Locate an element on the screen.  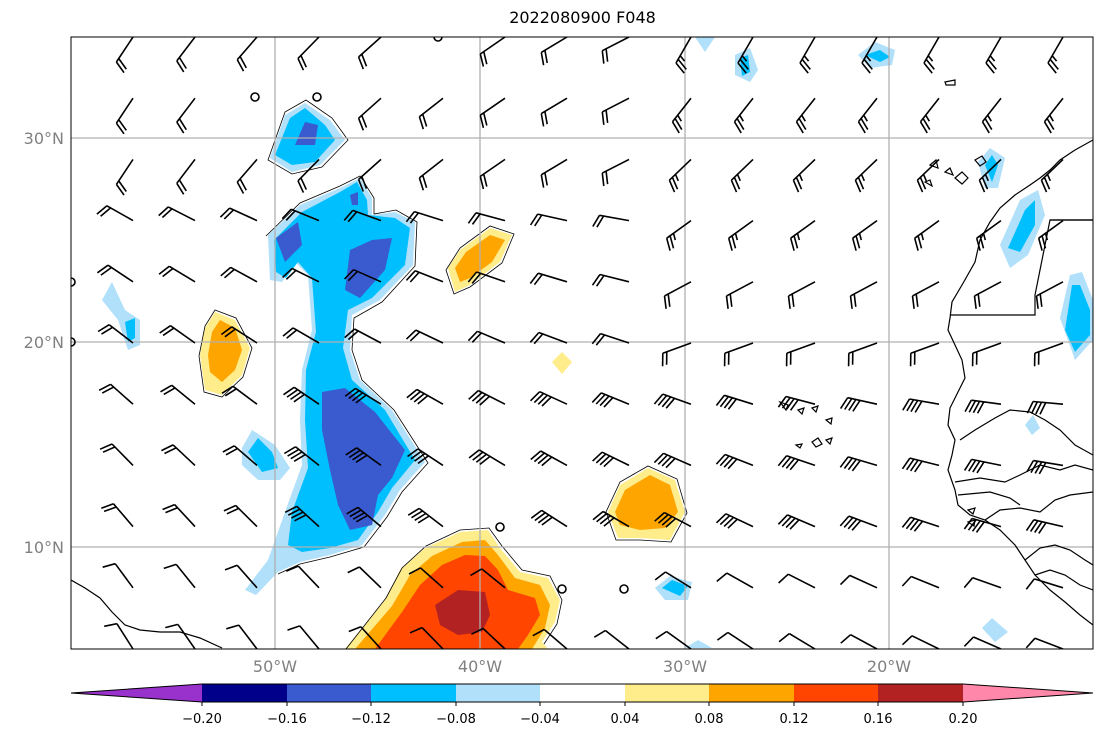
colorbar-tick-label: 0.20 is located at coordinates (963, 719).